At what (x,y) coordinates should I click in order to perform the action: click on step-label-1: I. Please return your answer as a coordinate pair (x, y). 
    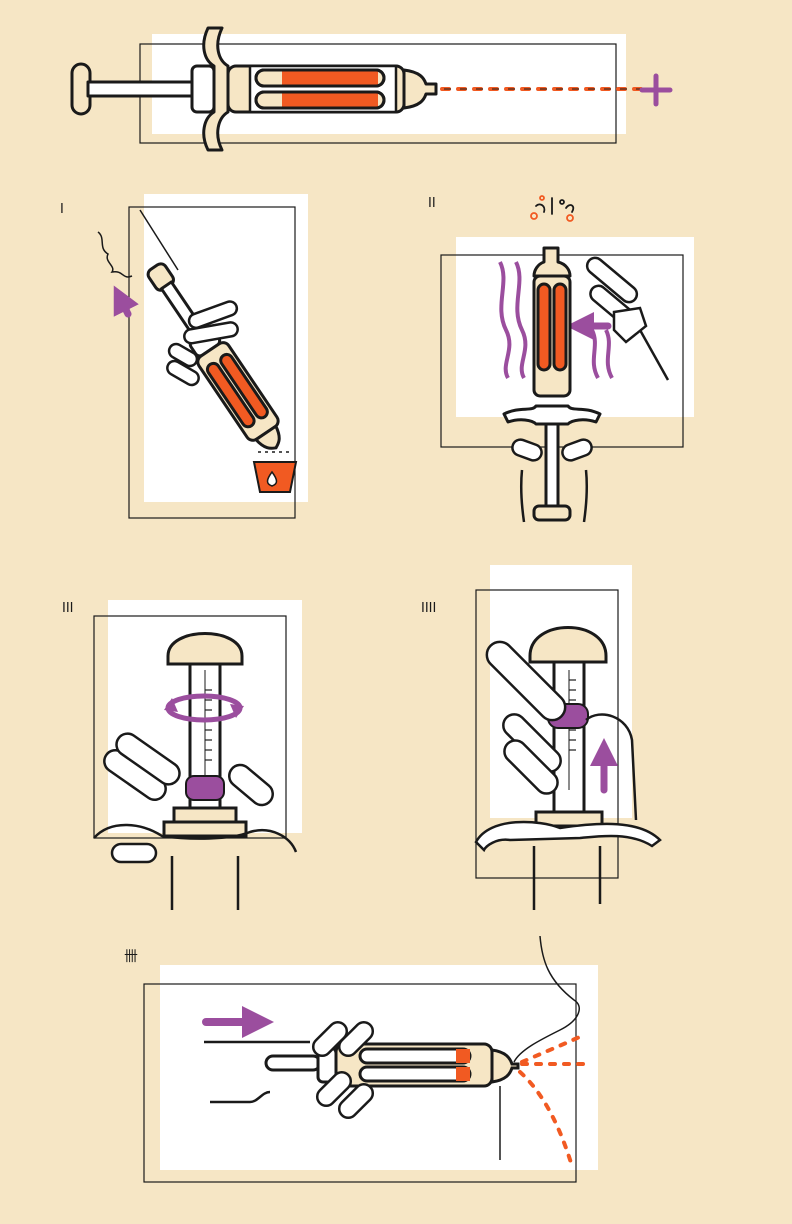
    Looking at the image, I should click on (62, 209).